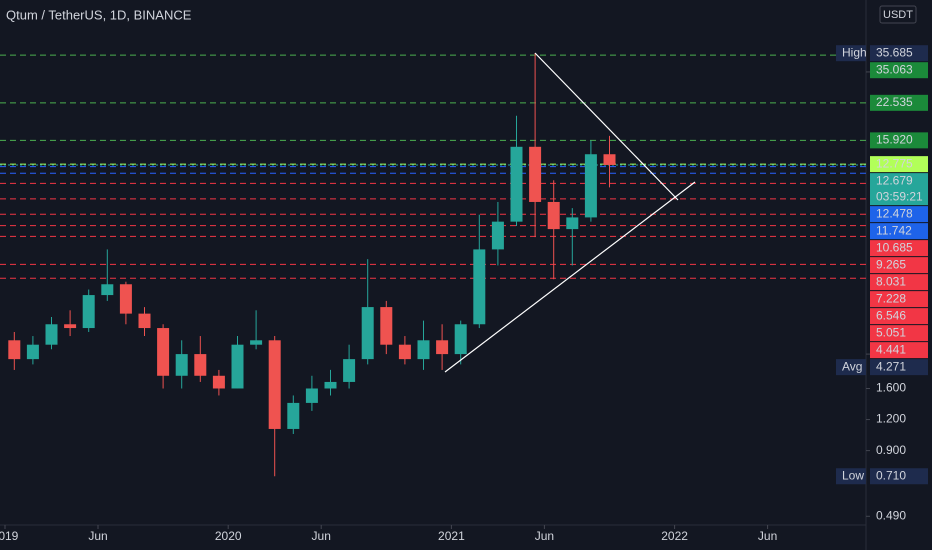 The height and width of the screenshot is (550, 932). What do you see at coordinates (891, 475) in the screenshot?
I see `marker-value: 0.710` at bounding box center [891, 475].